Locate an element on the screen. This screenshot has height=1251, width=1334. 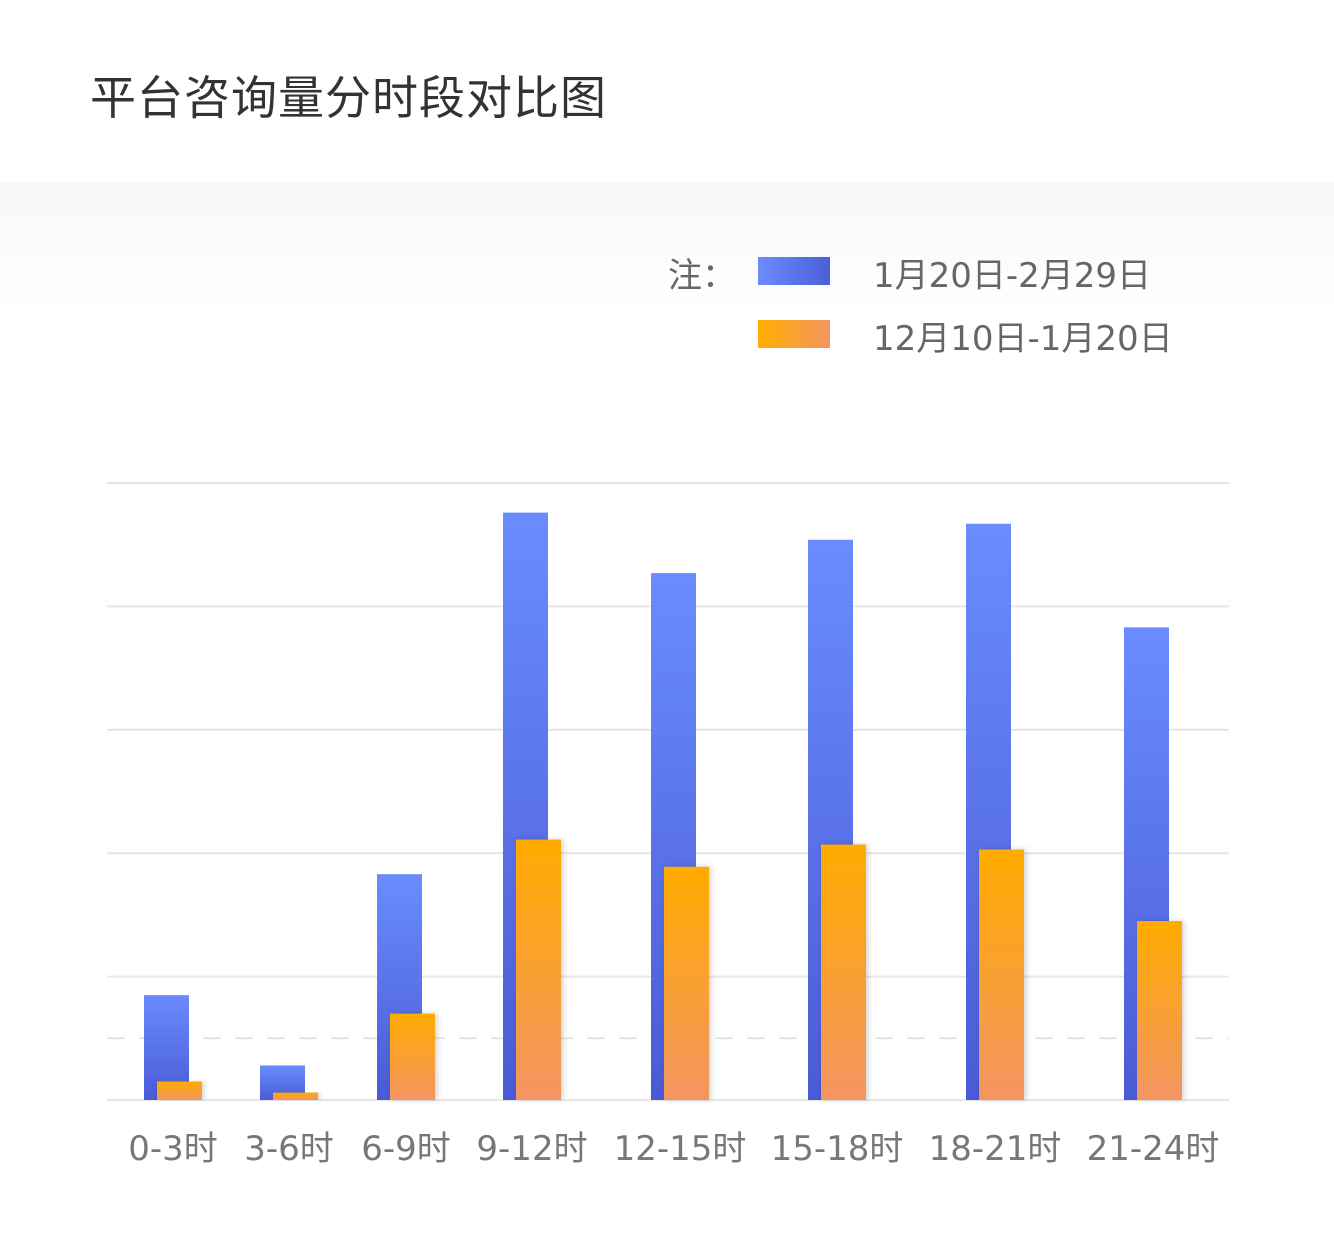
bar-series-2-3-6时 is located at coordinates (295, 1096).